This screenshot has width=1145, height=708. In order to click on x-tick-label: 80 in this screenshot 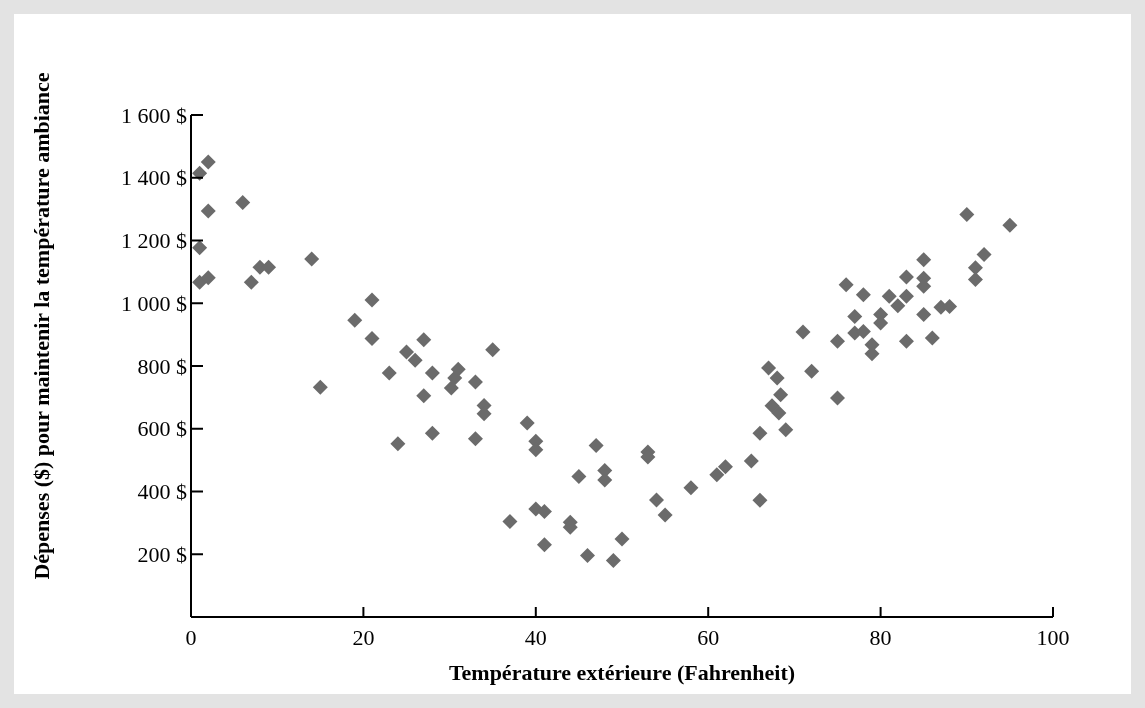, I will do `click(880, 637)`.